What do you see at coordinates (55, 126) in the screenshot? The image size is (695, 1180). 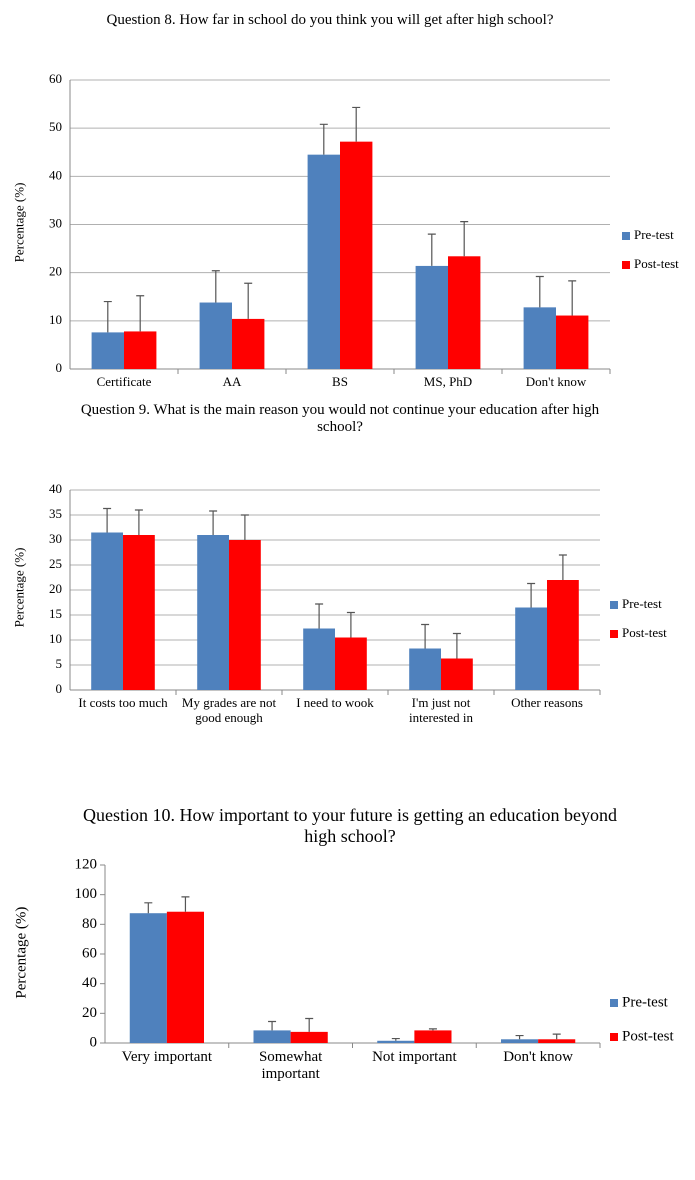 I see `y-tick-label: 50` at bounding box center [55, 126].